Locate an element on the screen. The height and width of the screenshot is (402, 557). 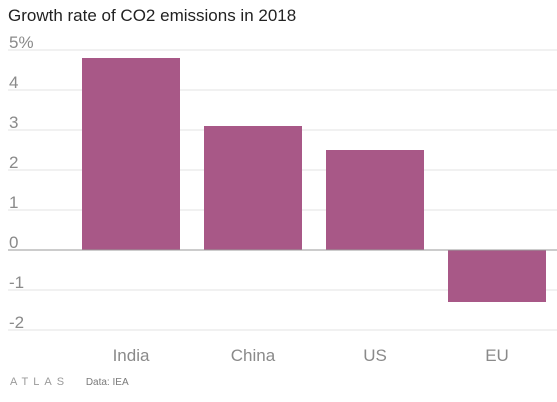
x-category-label: India is located at coordinates (131, 355).